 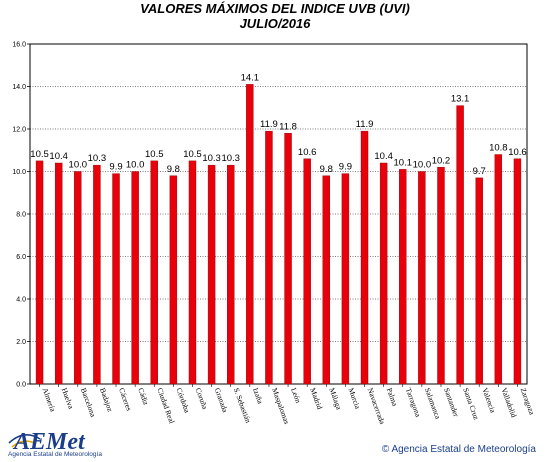 I want to click on x-tick-label: Maspalomas, so click(x=280, y=406).